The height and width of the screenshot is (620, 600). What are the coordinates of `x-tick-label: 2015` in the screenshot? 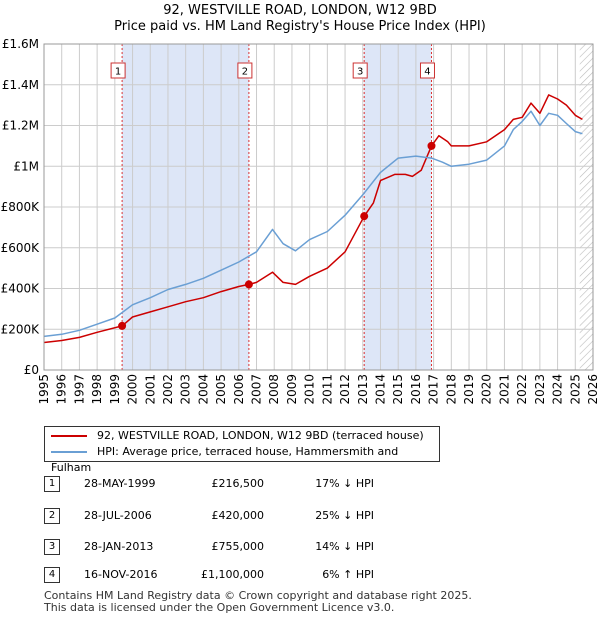 It's located at (398, 389).